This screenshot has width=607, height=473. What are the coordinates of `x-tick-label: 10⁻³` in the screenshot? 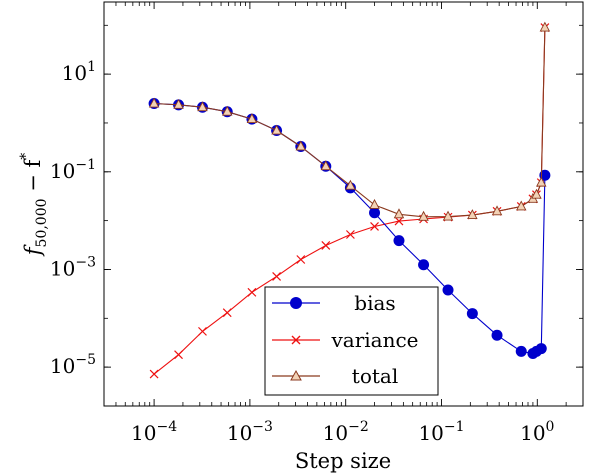 It's located at (250, 432).